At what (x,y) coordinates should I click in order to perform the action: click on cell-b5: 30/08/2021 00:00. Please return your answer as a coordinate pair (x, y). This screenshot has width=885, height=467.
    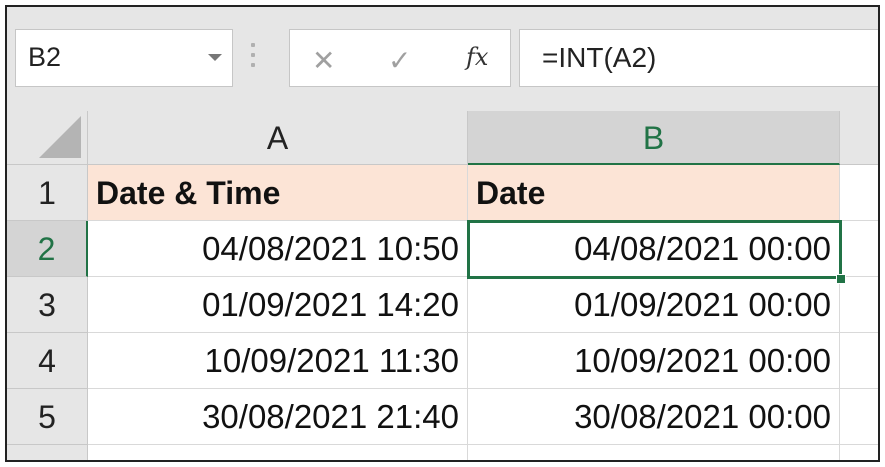
    Looking at the image, I should click on (654, 417).